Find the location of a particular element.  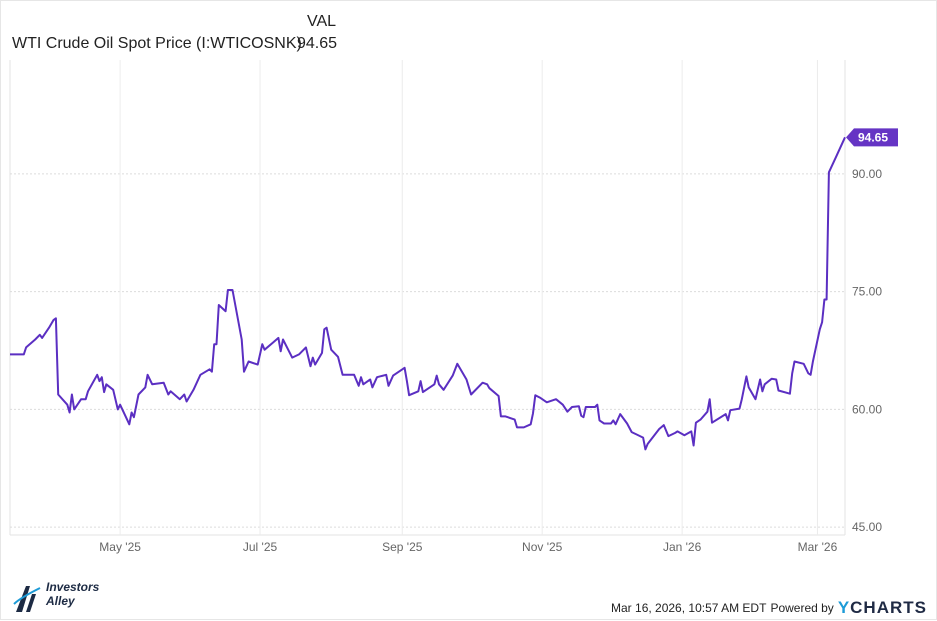

last-value-label: 94.65 is located at coordinates (873, 137).